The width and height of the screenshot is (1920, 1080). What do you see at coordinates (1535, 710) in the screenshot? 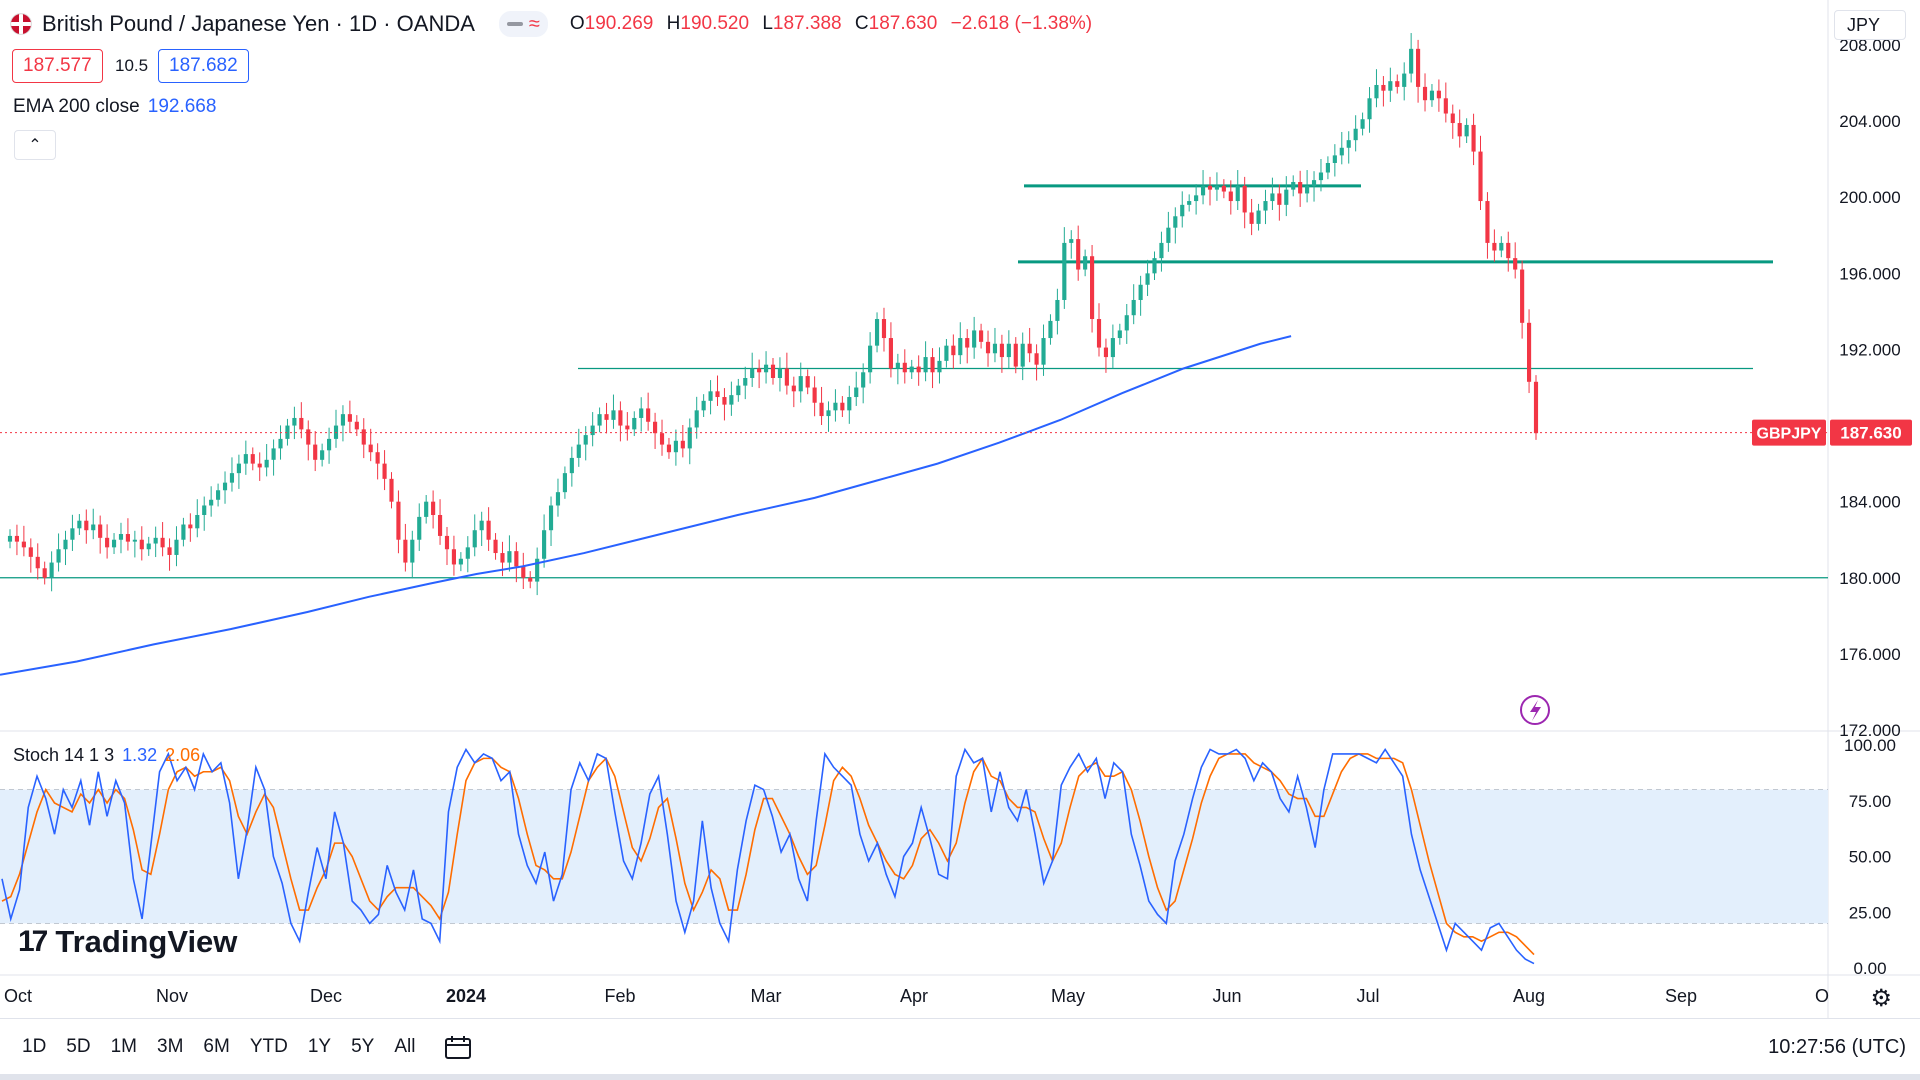
I see `lightning-icon` at bounding box center [1535, 710].